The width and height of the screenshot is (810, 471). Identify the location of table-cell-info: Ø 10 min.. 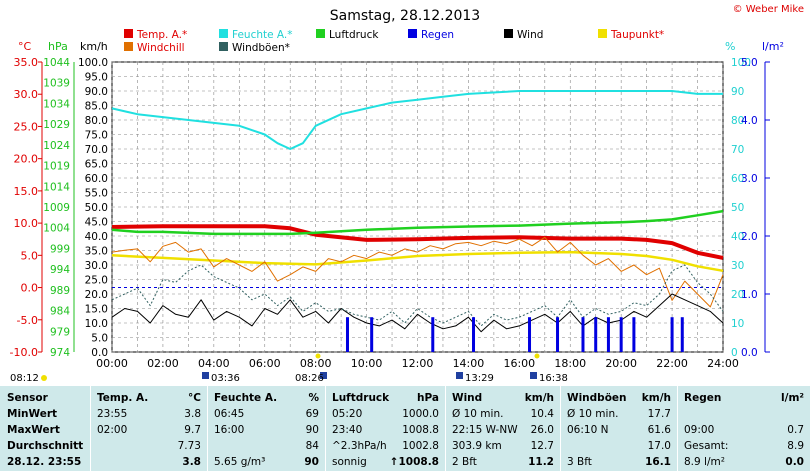
(593, 414).